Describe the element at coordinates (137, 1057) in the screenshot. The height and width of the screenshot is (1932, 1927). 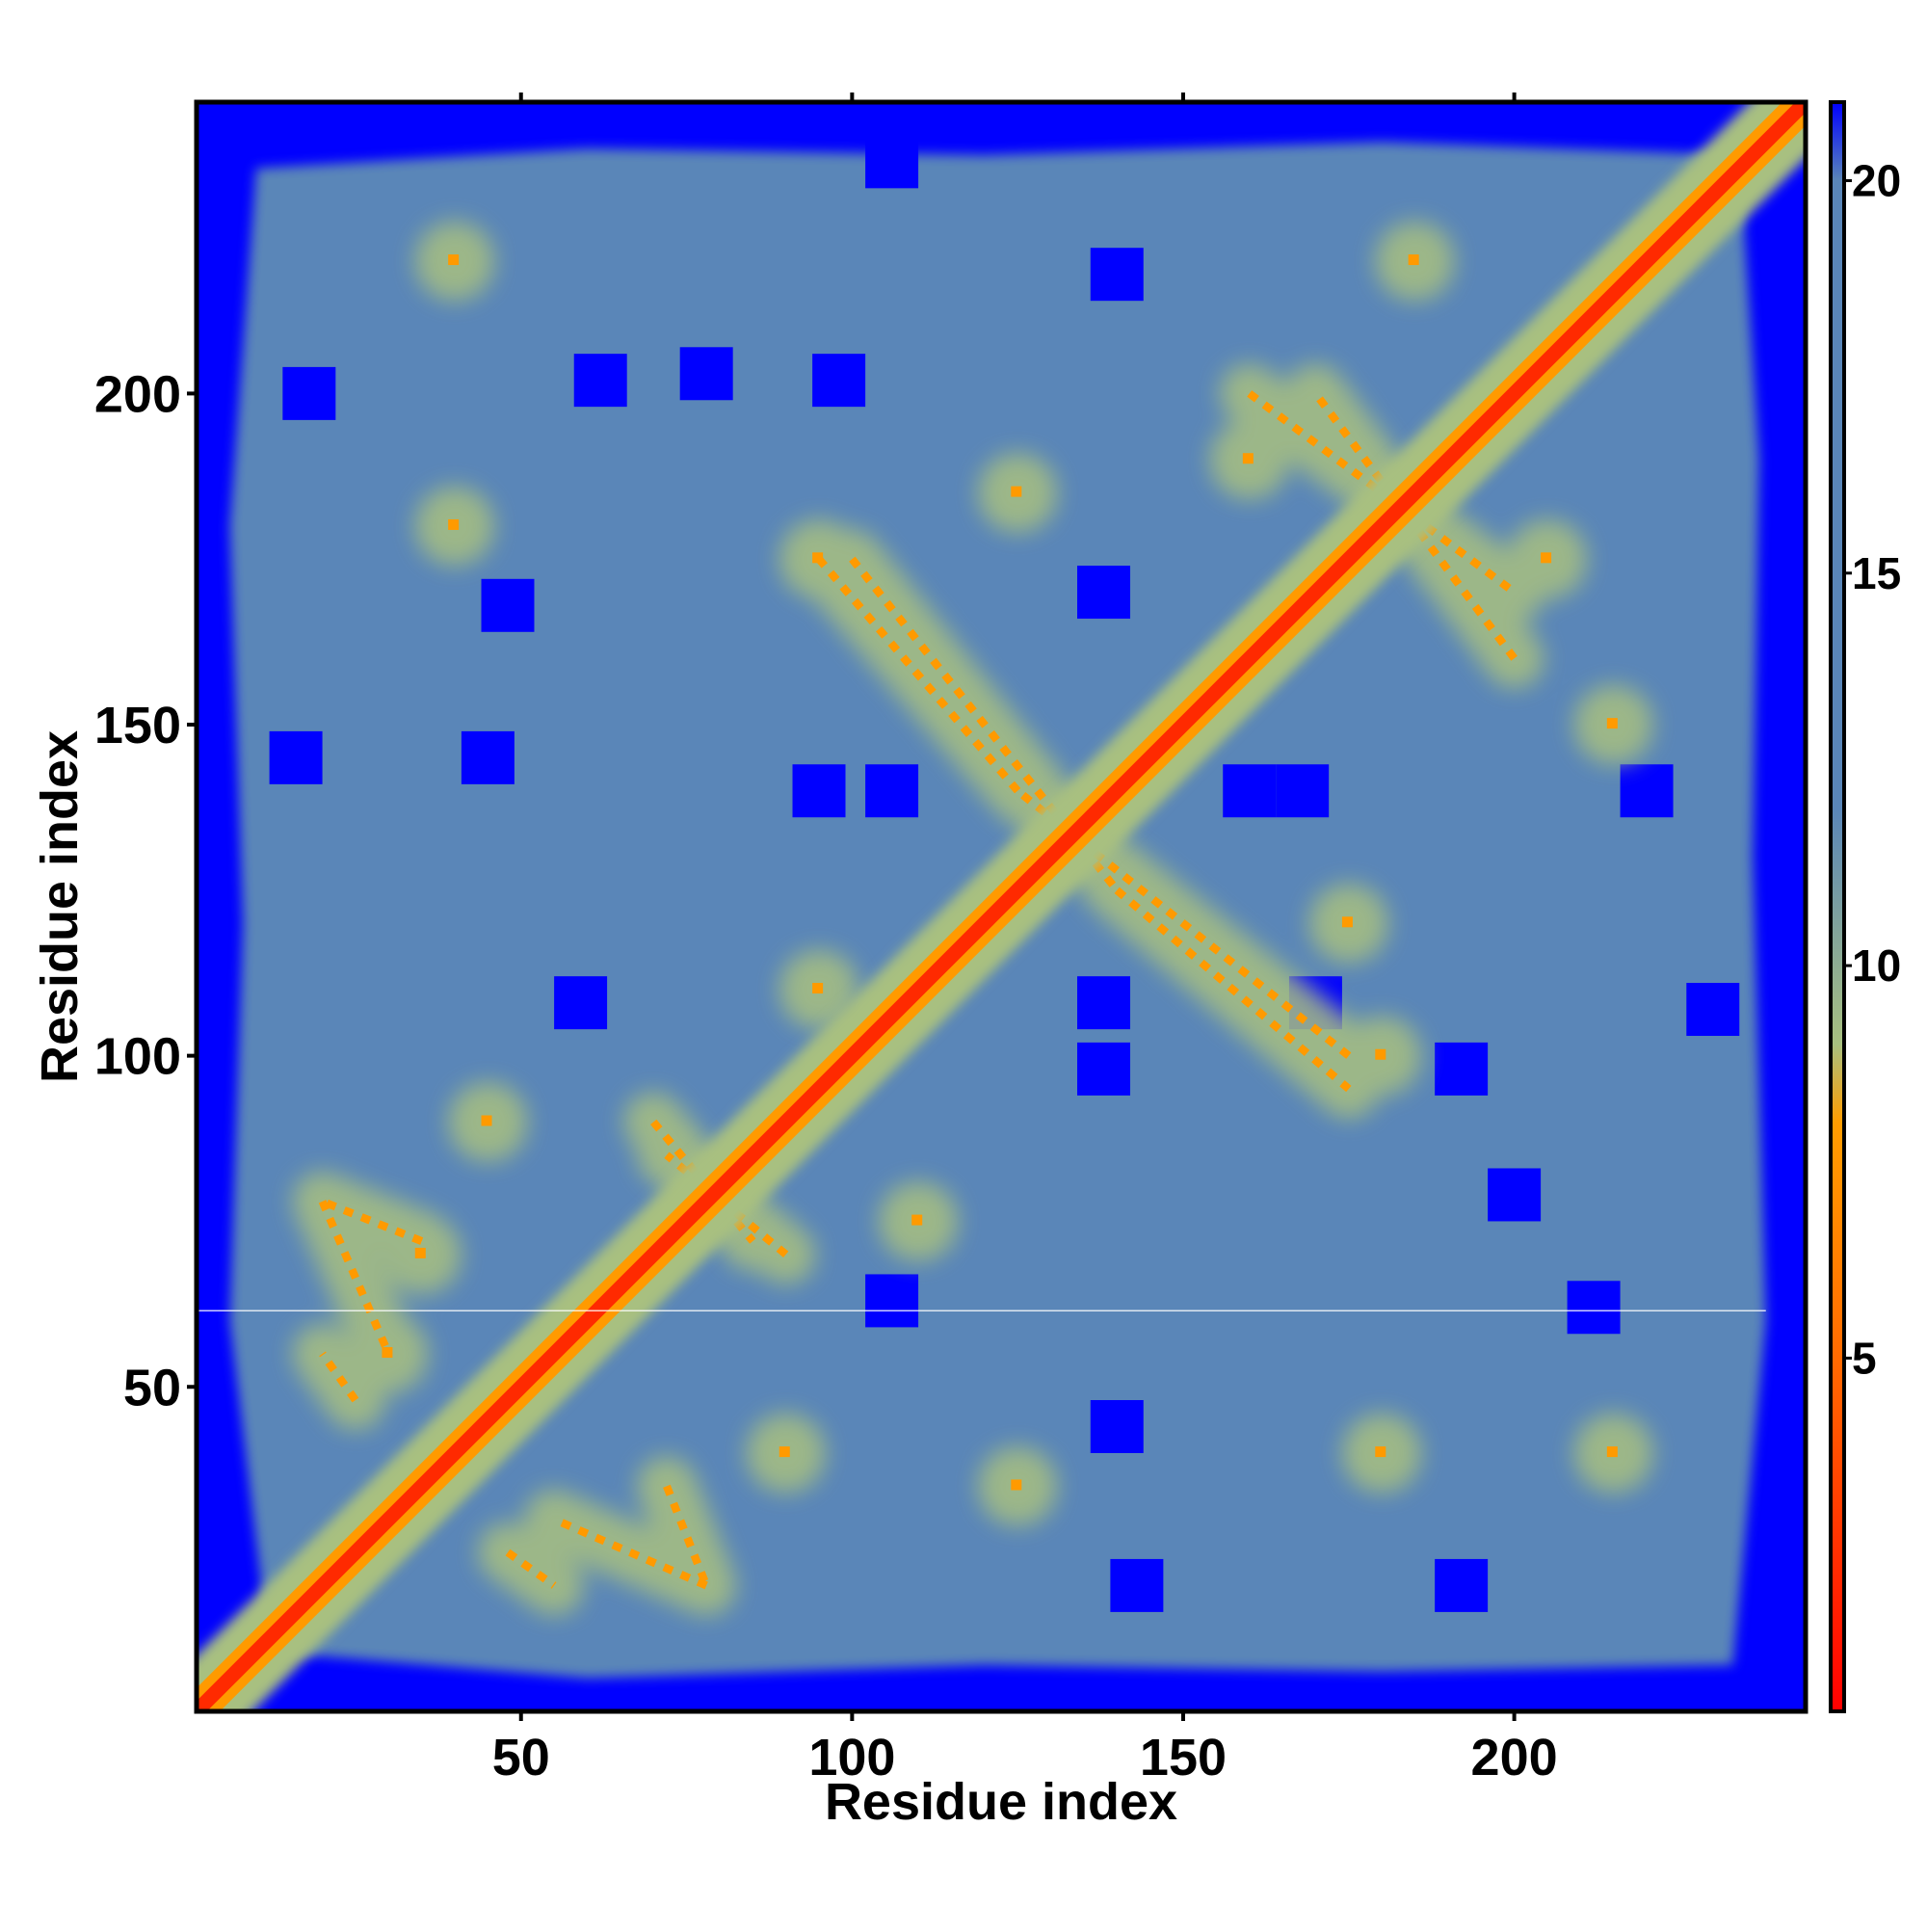
I see `y-tick-label: 100` at that location.